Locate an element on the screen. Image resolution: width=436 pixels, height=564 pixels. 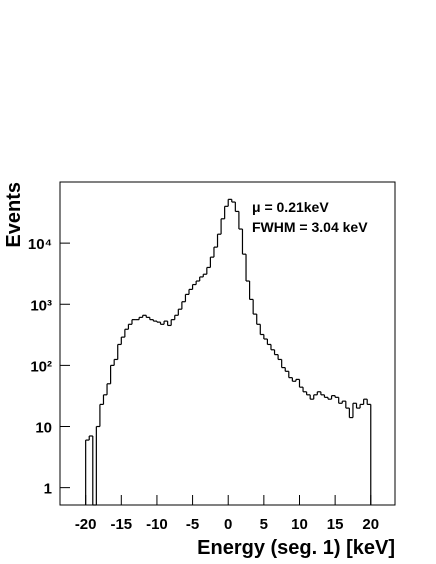
x-tick-label: -10 is located at coordinates (157, 524).